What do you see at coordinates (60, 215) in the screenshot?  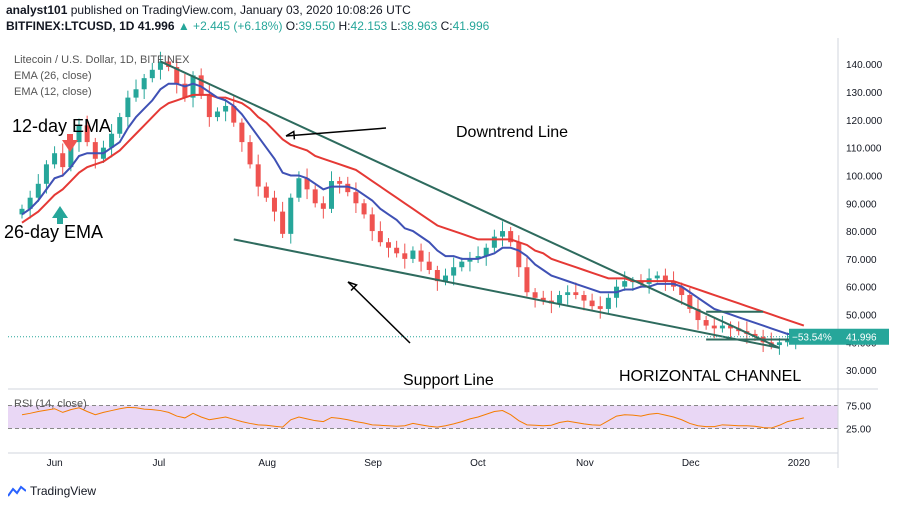 I see `ema26-marker-icon` at bounding box center [60, 215].